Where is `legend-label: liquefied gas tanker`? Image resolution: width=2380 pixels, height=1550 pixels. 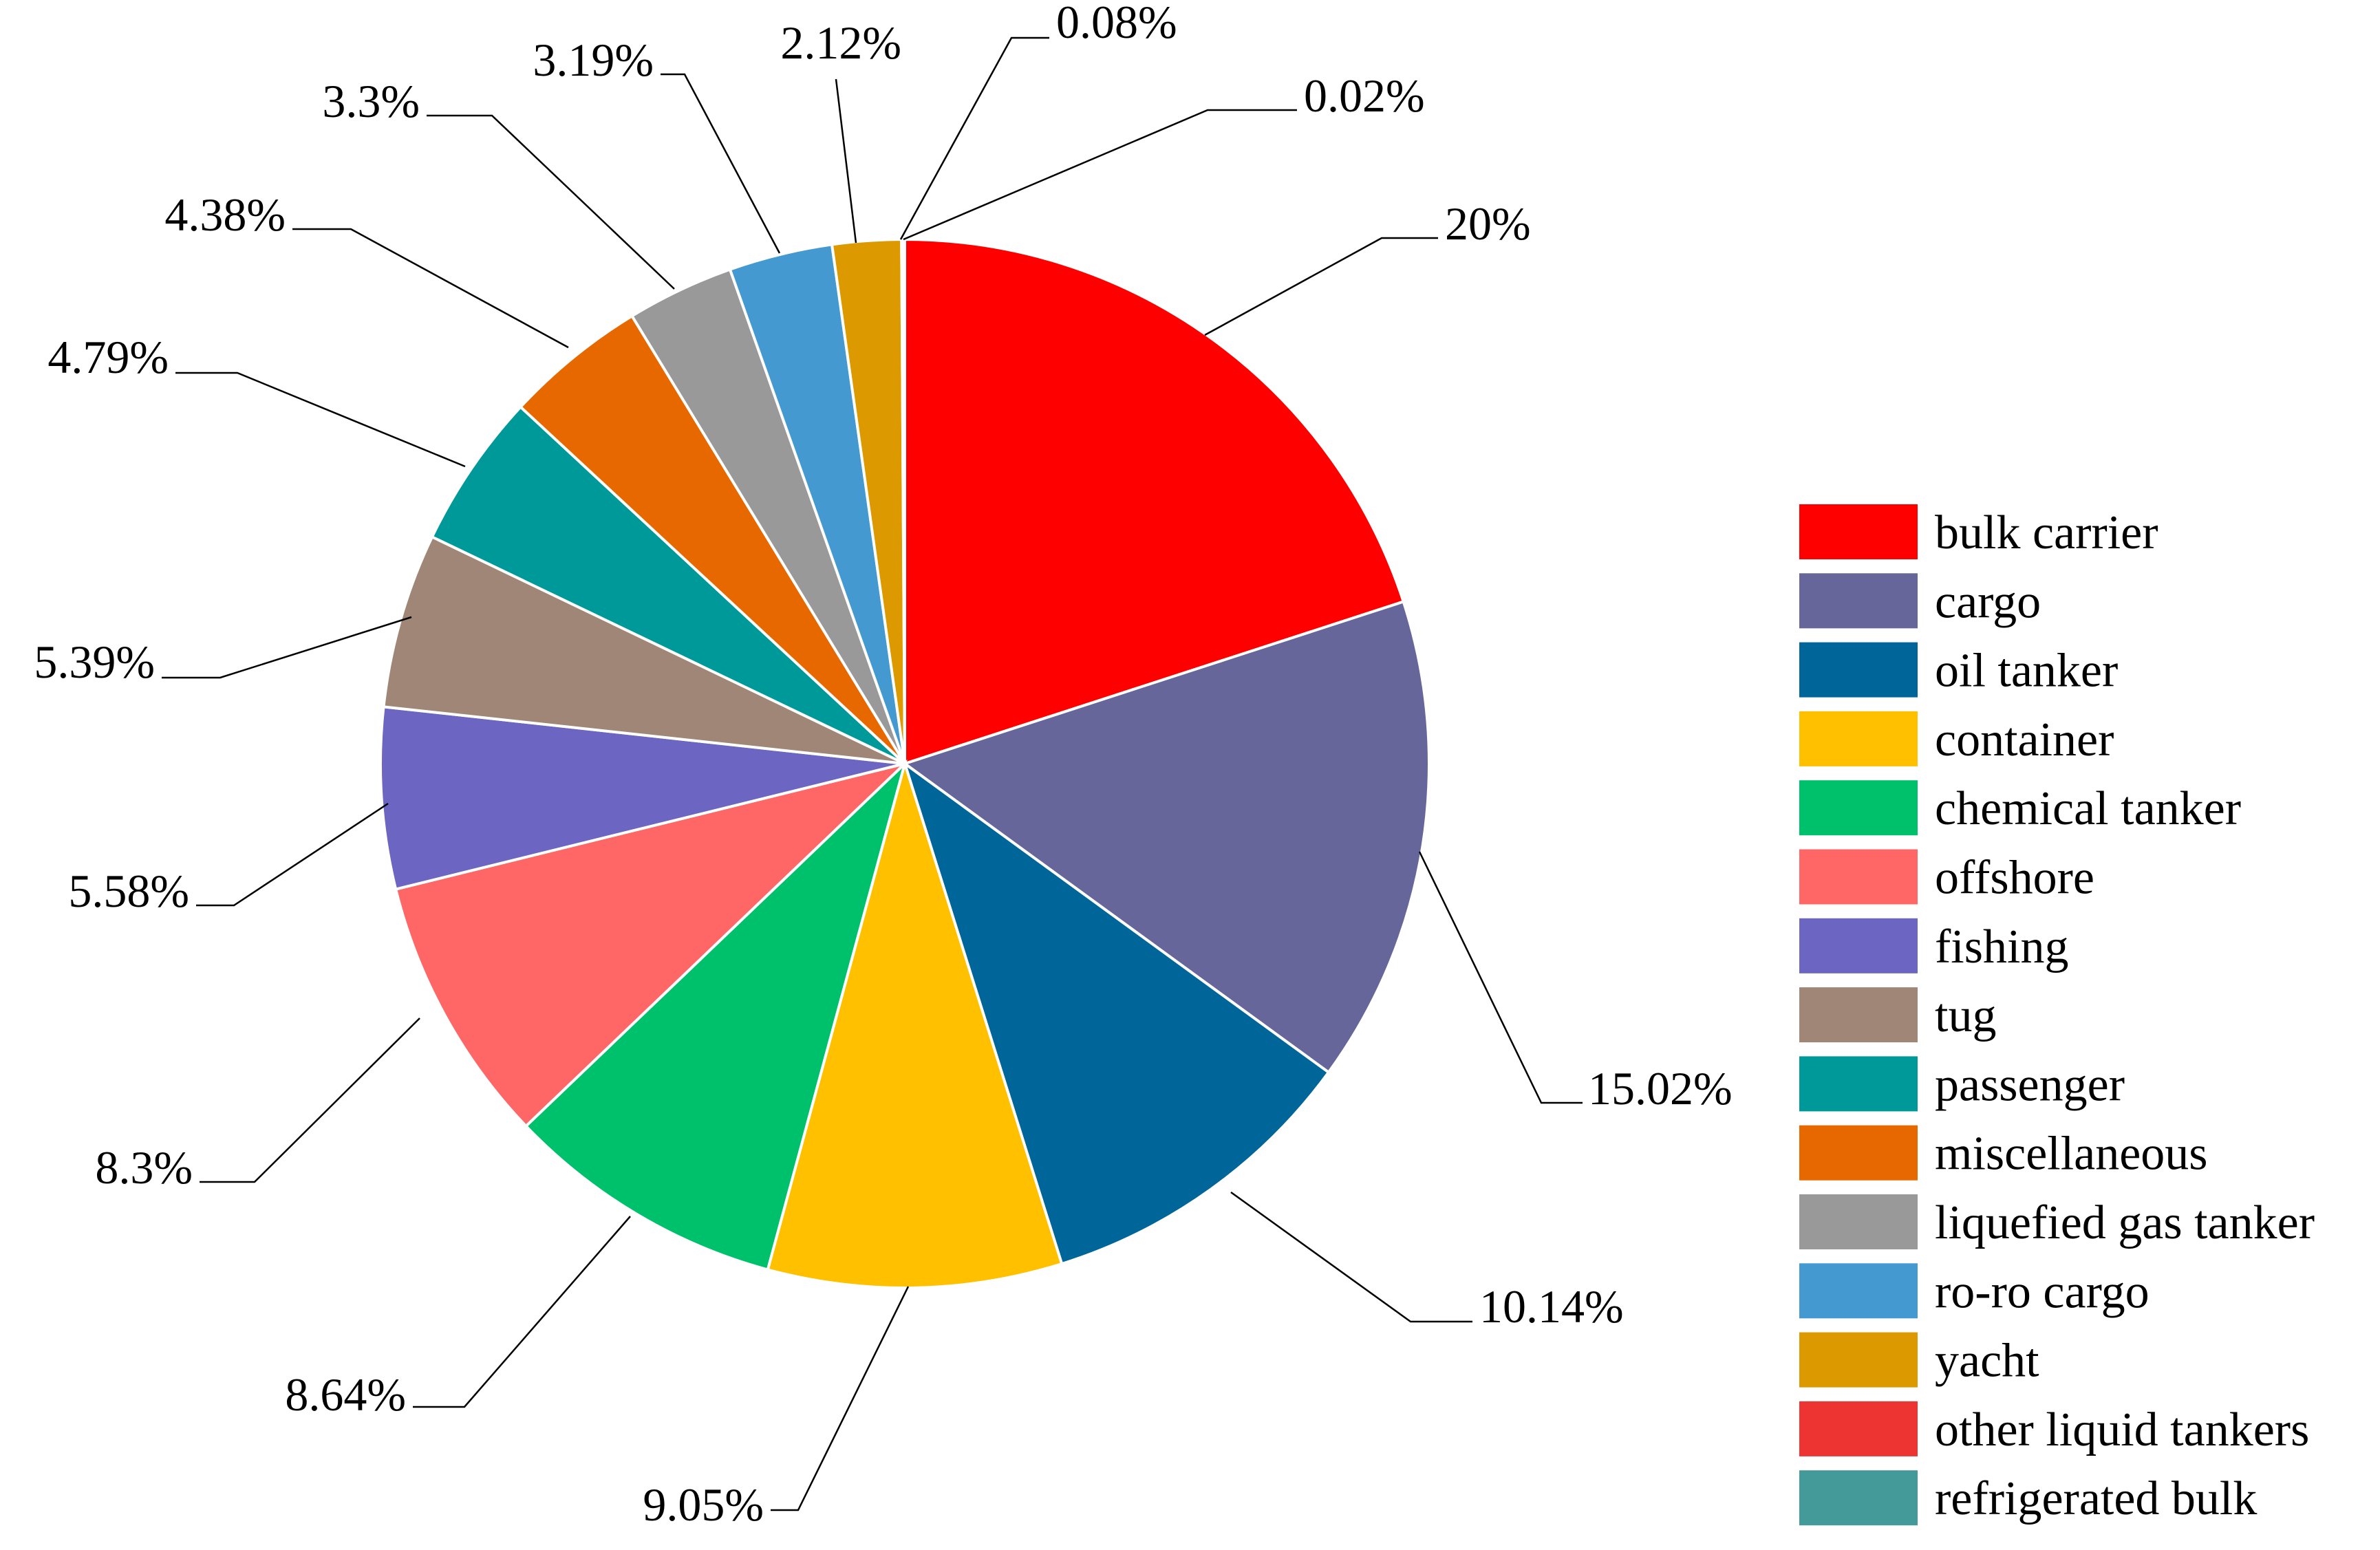
legend-label: liquefied gas tanker is located at coordinates (2125, 1222).